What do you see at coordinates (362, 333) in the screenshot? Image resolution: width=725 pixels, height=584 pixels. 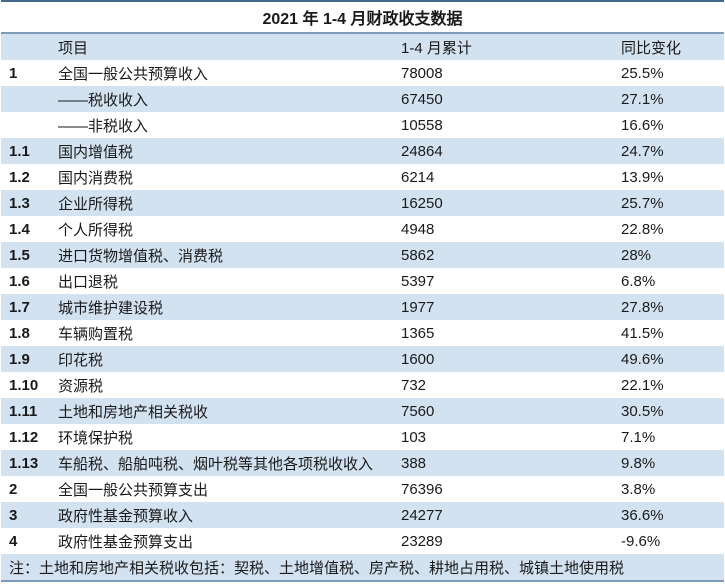 I see `table-row: 1.8 车辆购置税 1365 41.5%` at bounding box center [362, 333].